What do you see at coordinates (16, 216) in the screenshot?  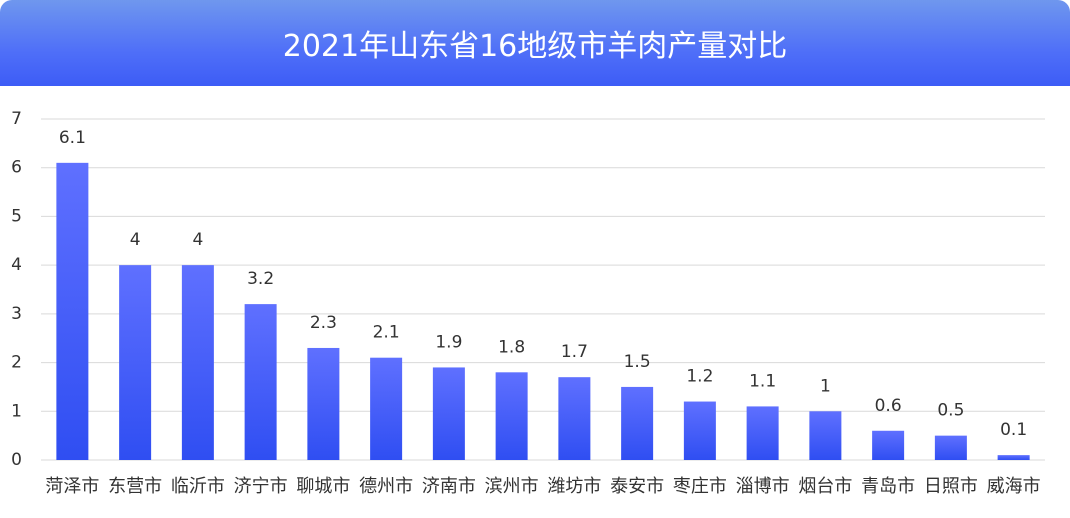 I see `y-tick-label: 5` at bounding box center [16, 216].